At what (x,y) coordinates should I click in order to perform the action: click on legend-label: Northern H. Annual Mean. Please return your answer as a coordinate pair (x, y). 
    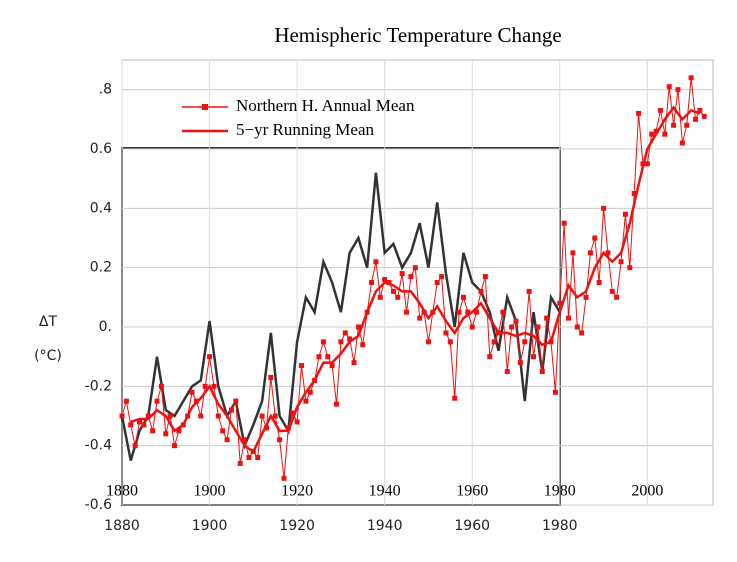
    Looking at the image, I should click on (325, 105).